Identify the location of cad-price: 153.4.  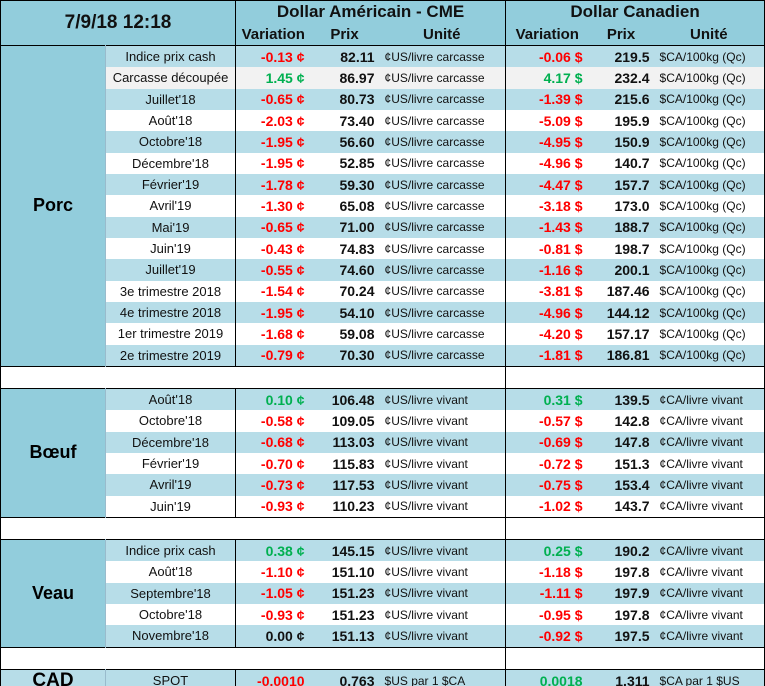
(621, 485).